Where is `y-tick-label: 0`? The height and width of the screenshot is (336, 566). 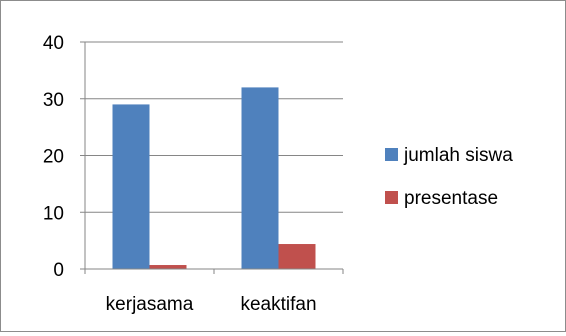 y-tick-label: 0 is located at coordinates (58, 270).